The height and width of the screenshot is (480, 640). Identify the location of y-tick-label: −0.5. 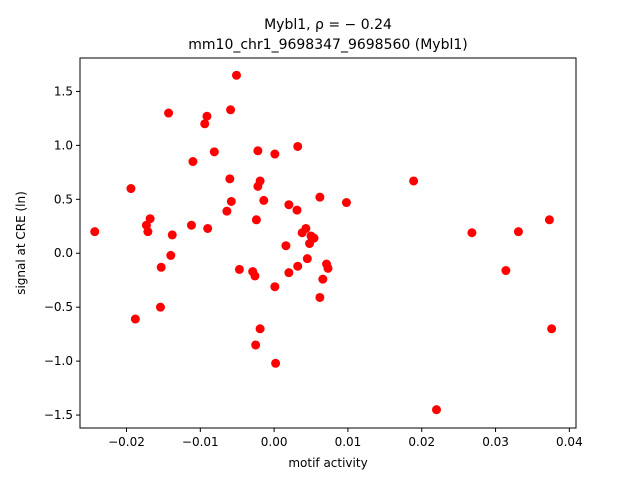
(58, 307).